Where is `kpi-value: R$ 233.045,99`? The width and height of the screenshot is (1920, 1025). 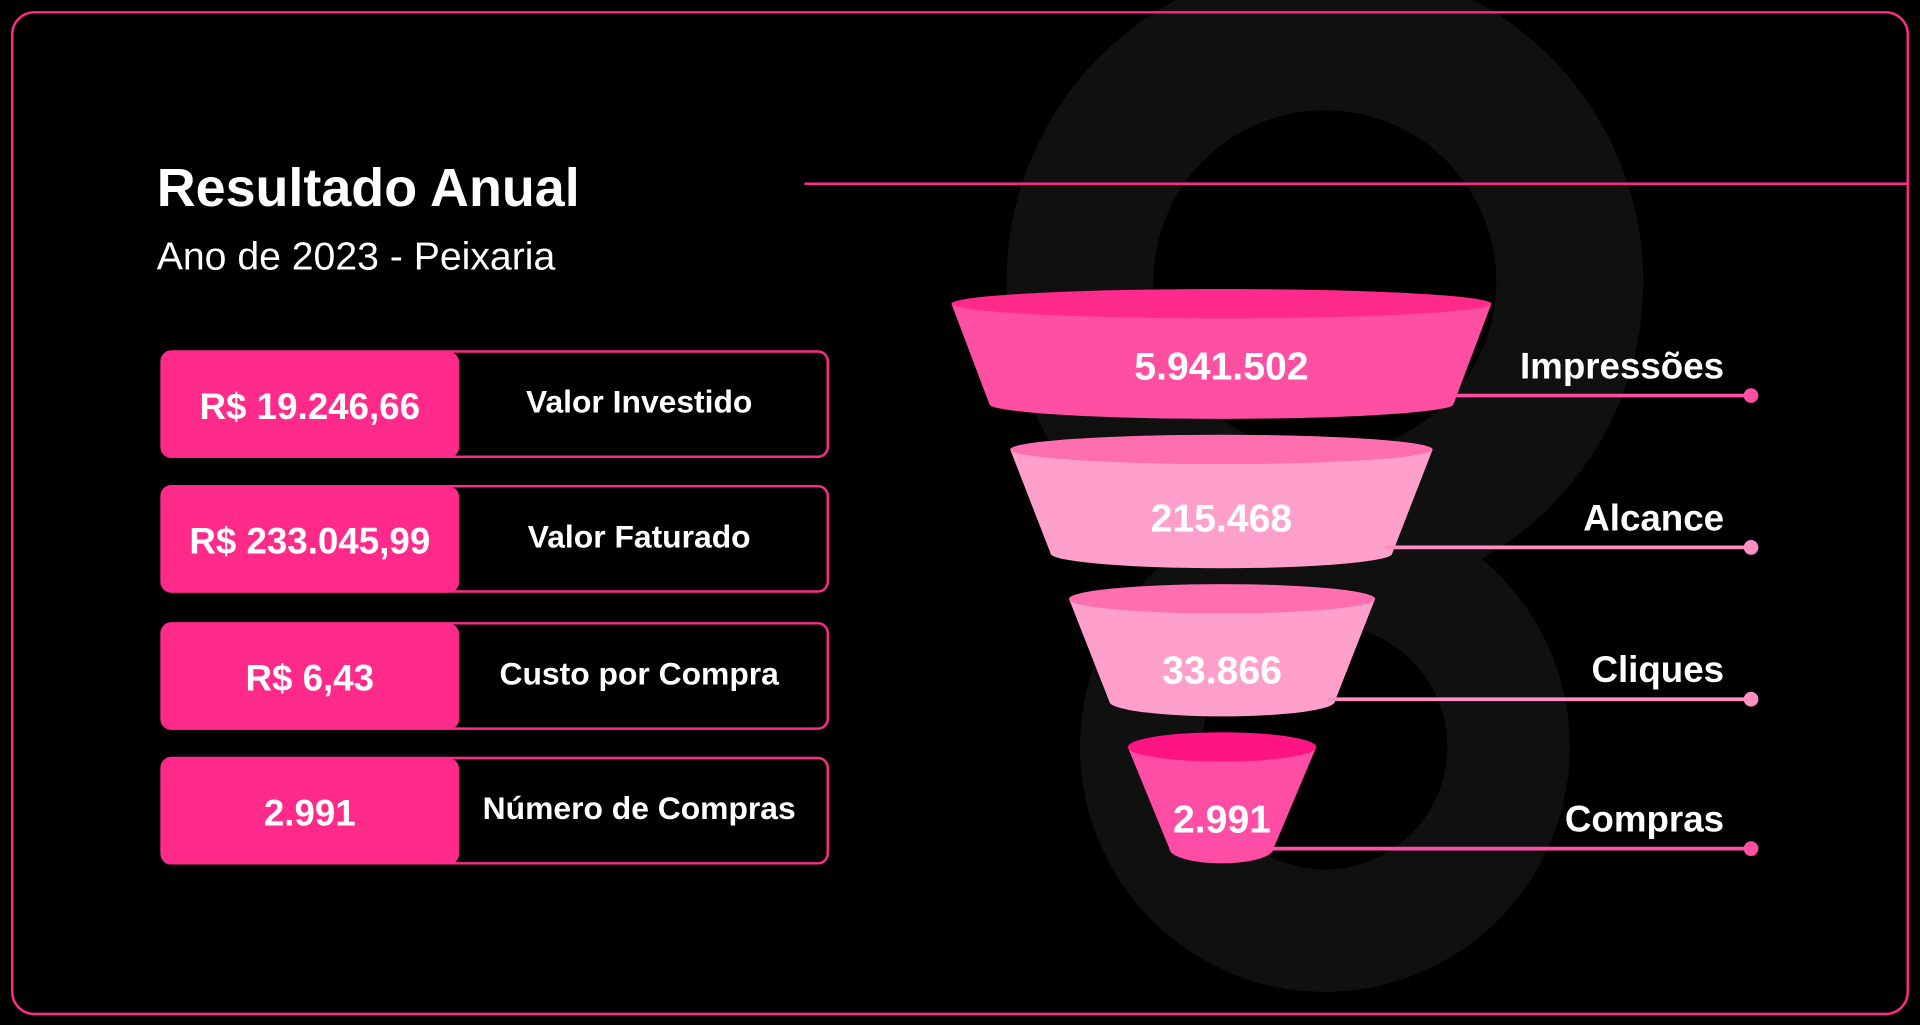
kpi-value: R$ 233.045,99 is located at coordinates (309, 541).